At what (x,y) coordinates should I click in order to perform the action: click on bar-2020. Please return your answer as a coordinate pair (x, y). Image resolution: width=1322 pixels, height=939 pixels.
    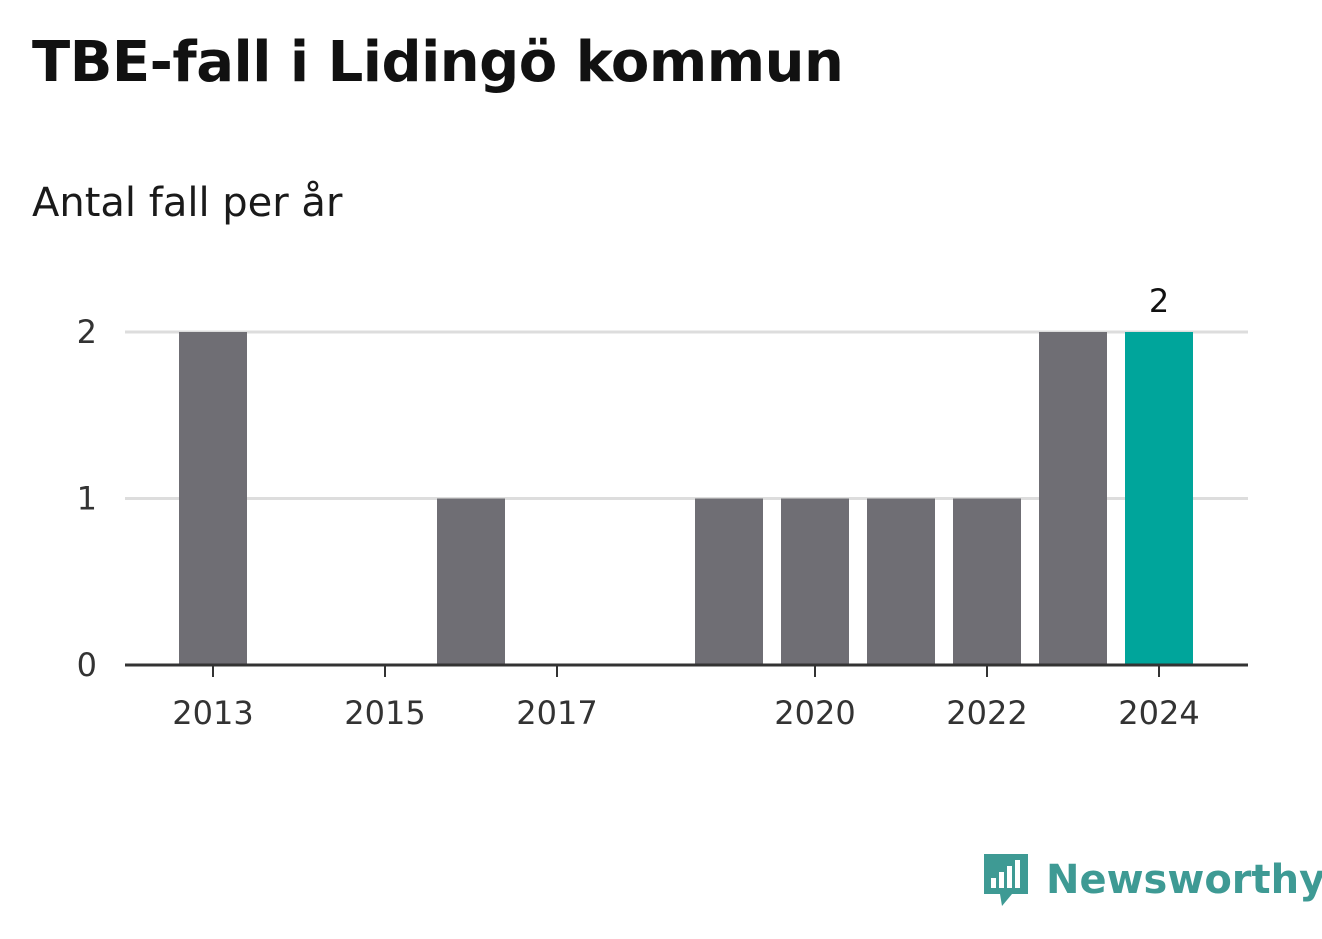
    Looking at the image, I should click on (815, 581).